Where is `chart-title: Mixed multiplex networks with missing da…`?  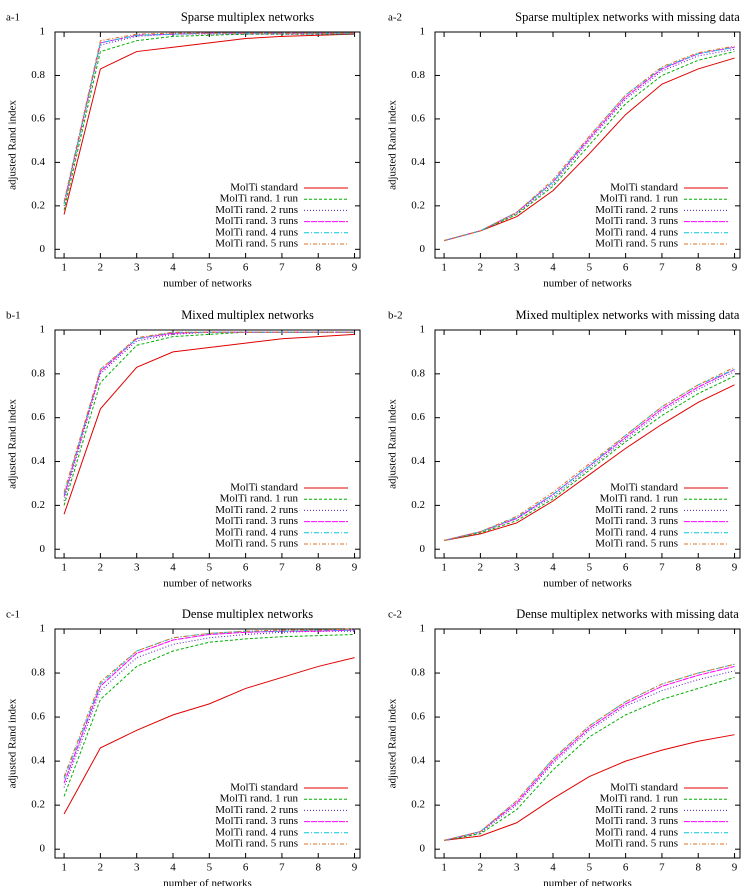
chart-title: Mixed multiplex networks with missing da… is located at coordinates (628, 315).